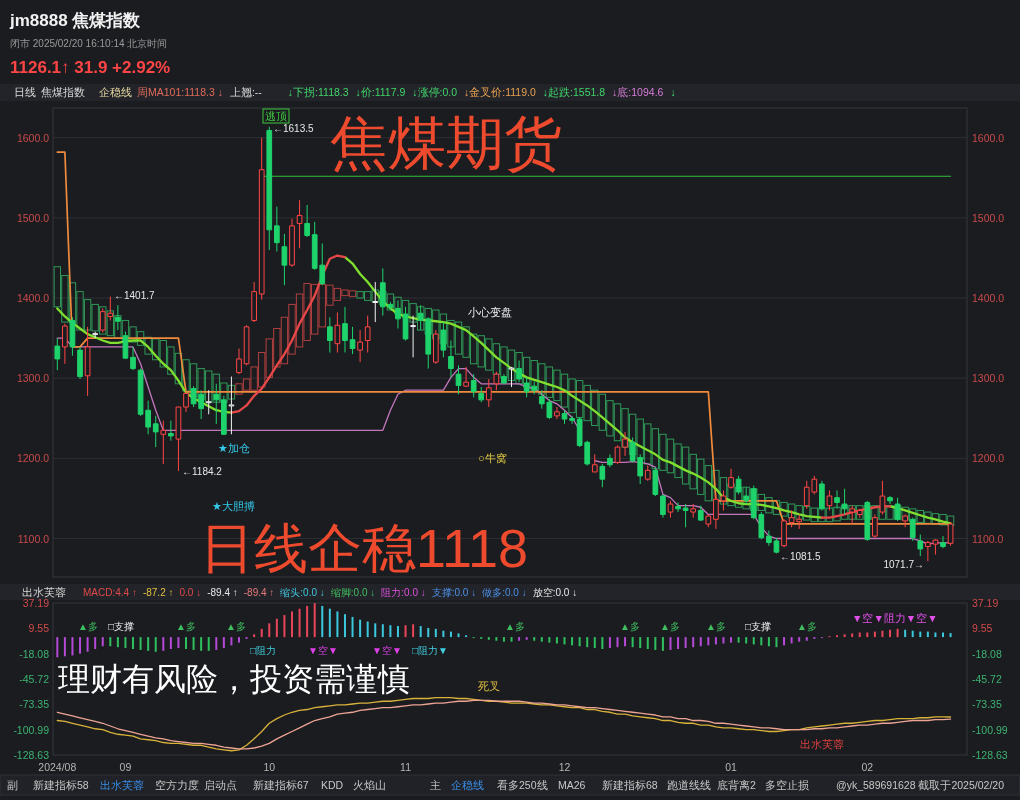 This screenshot has width=1020, height=800. I want to click on y-tick-label: 1300.0, so click(32, 378).